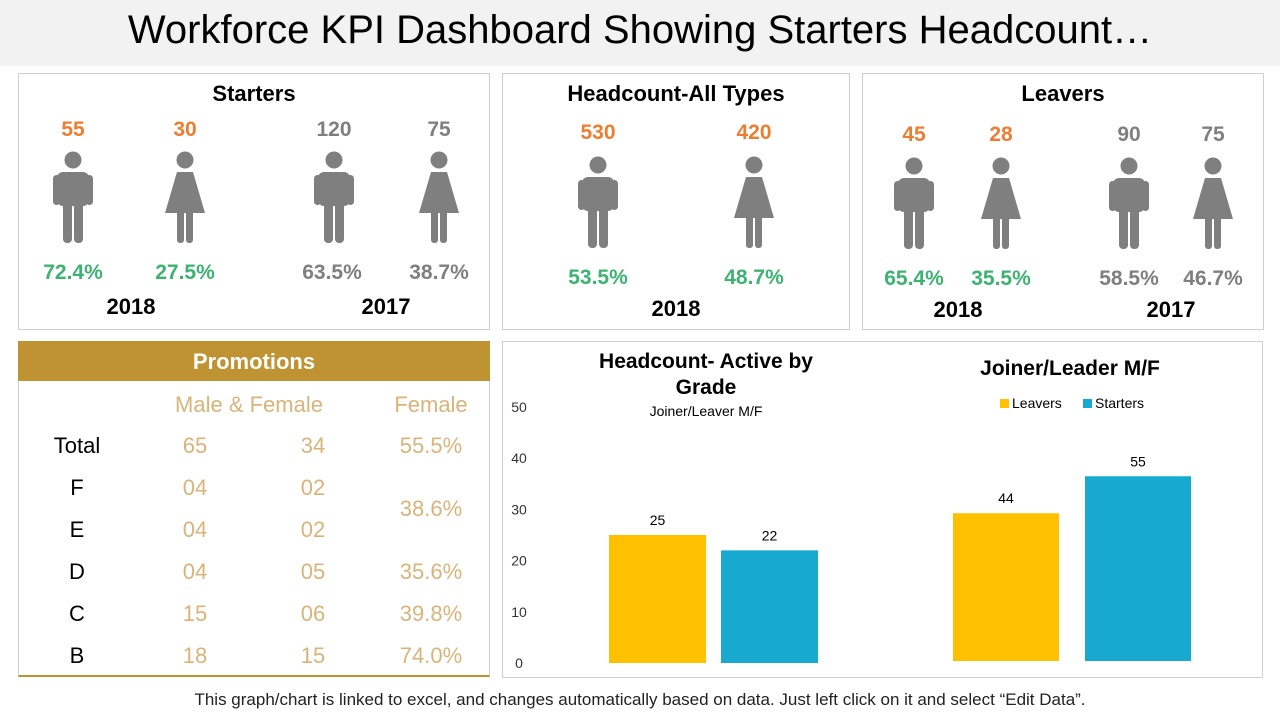 Image resolution: width=1280 pixels, height=720 pixels. Describe the element at coordinates (658, 520) in the screenshot. I see `chart1-data-label: 25` at that location.